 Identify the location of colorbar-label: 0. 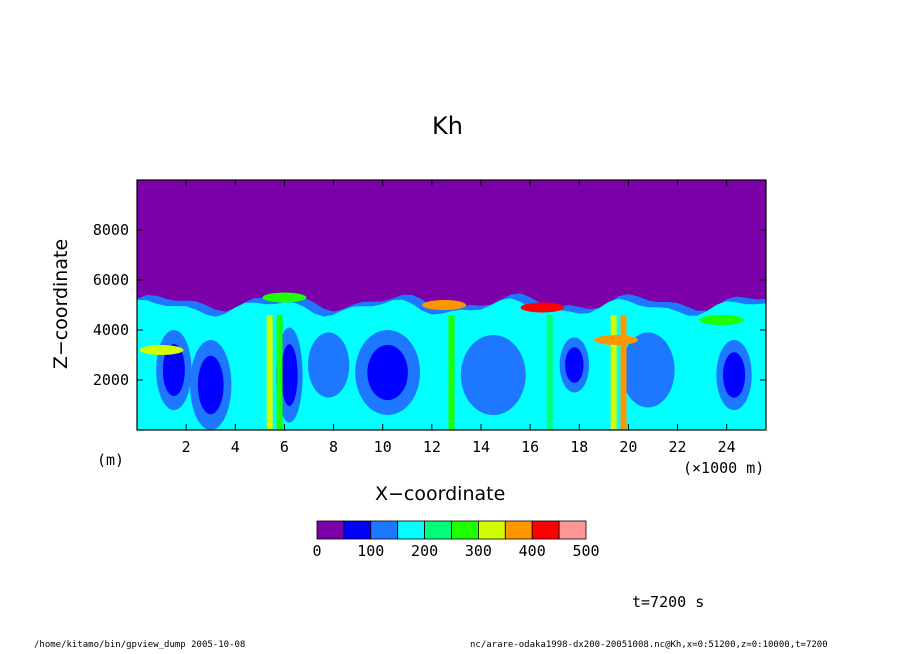
(316, 551).